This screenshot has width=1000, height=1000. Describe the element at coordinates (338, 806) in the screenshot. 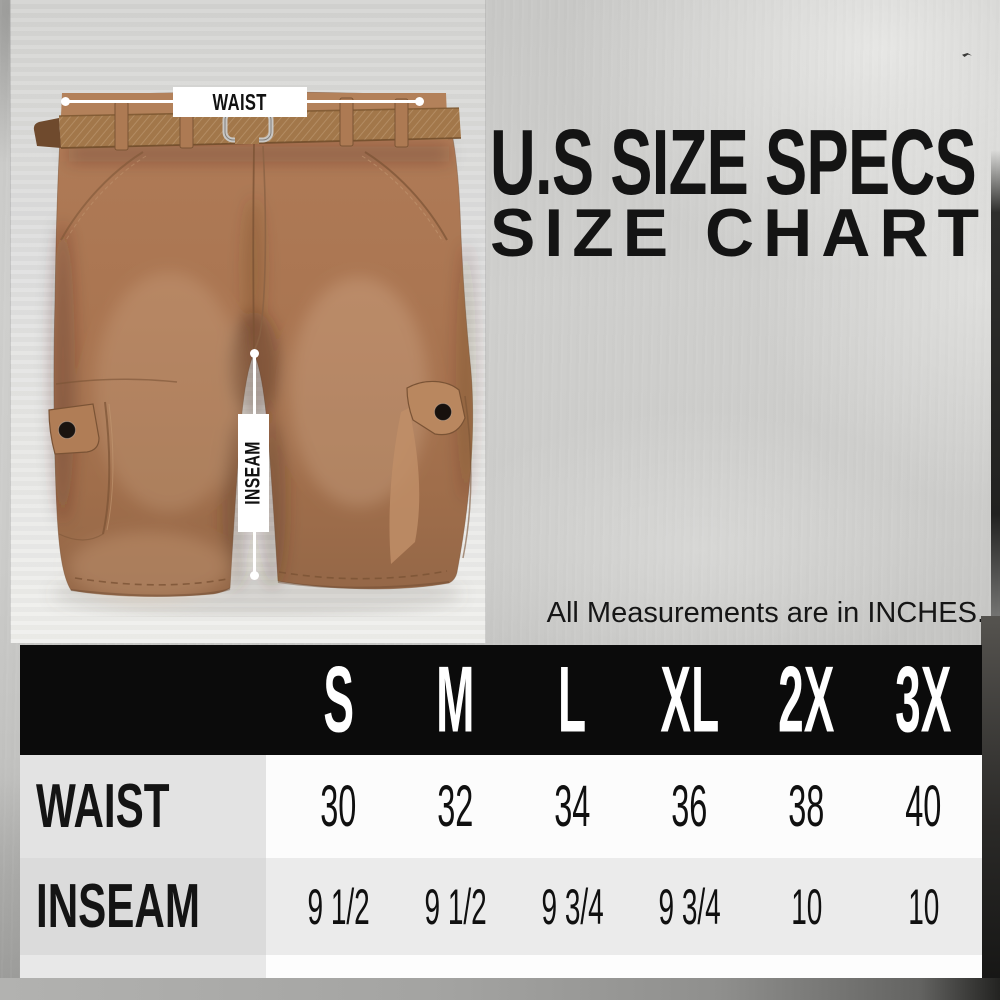

I see `waist-value-s: 30` at that location.